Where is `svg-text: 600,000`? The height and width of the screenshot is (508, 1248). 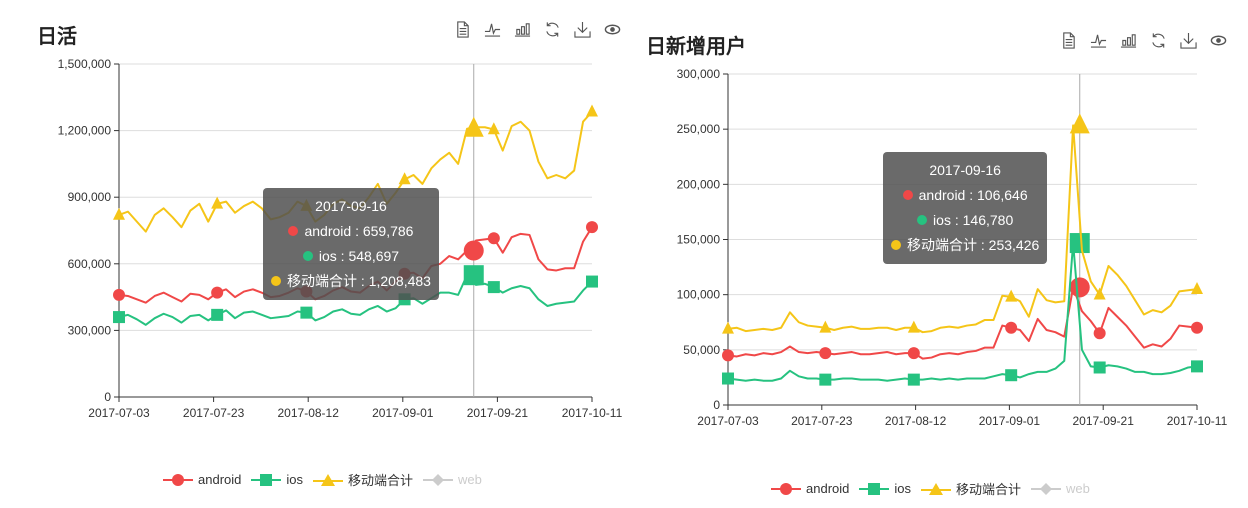 svg-text: 600,000 is located at coordinates (90, 264).